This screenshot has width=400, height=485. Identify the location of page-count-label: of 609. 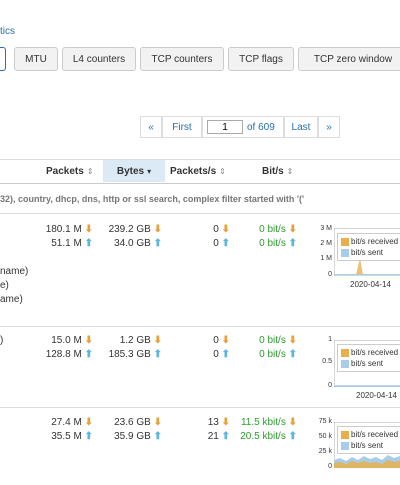
(261, 127).